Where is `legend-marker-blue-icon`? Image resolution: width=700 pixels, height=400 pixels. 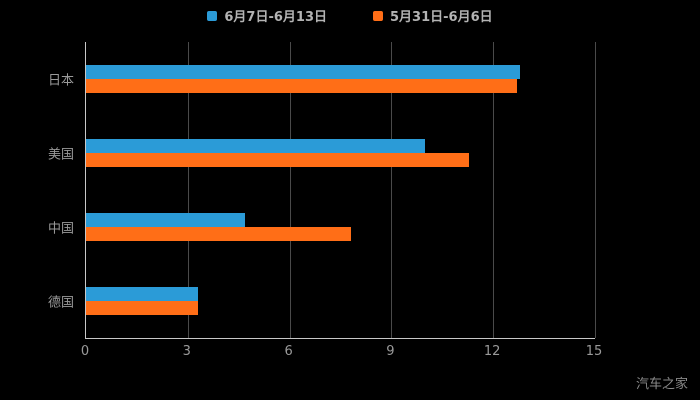 legend-marker-blue-icon is located at coordinates (212, 15).